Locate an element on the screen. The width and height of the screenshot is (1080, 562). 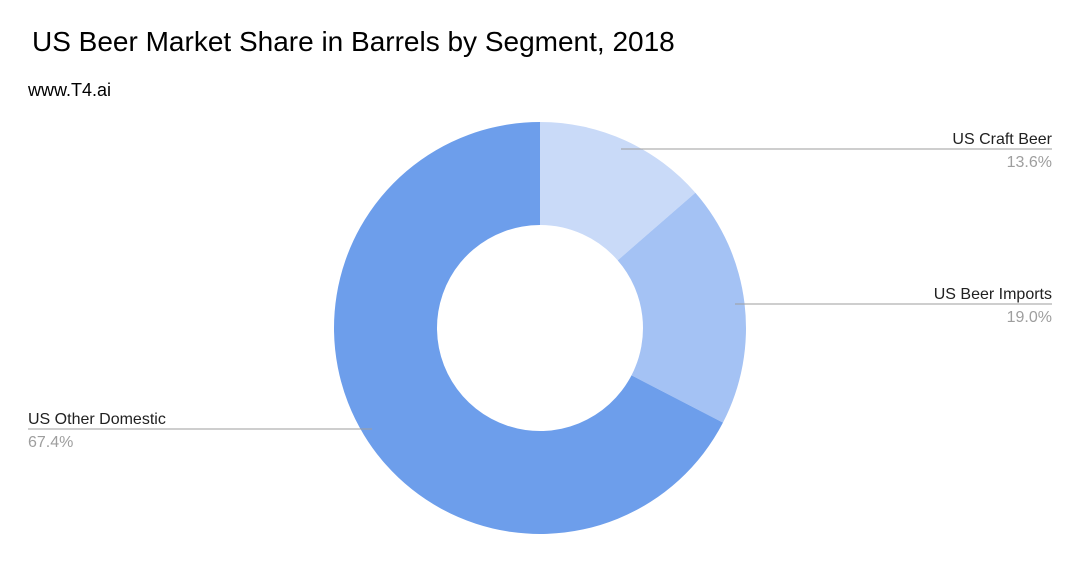
slice-value-us-craft-beer: 13.6% is located at coordinates (1029, 162).